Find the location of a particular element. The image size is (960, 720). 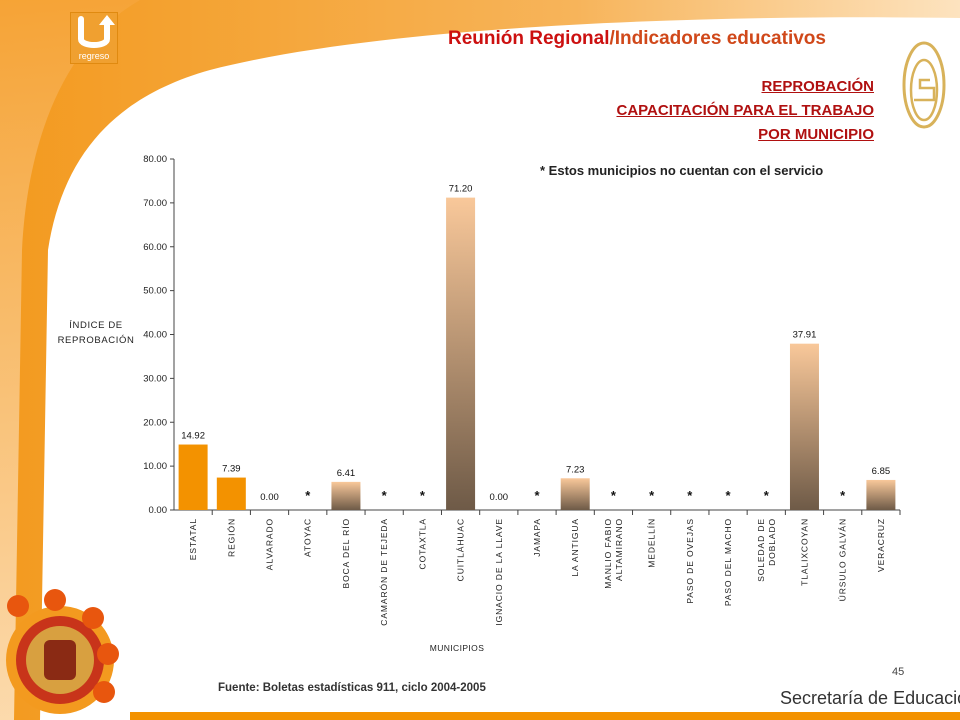

slide-title: Reunión Regional/Indicadores educativos is located at coordinates (637, 39).